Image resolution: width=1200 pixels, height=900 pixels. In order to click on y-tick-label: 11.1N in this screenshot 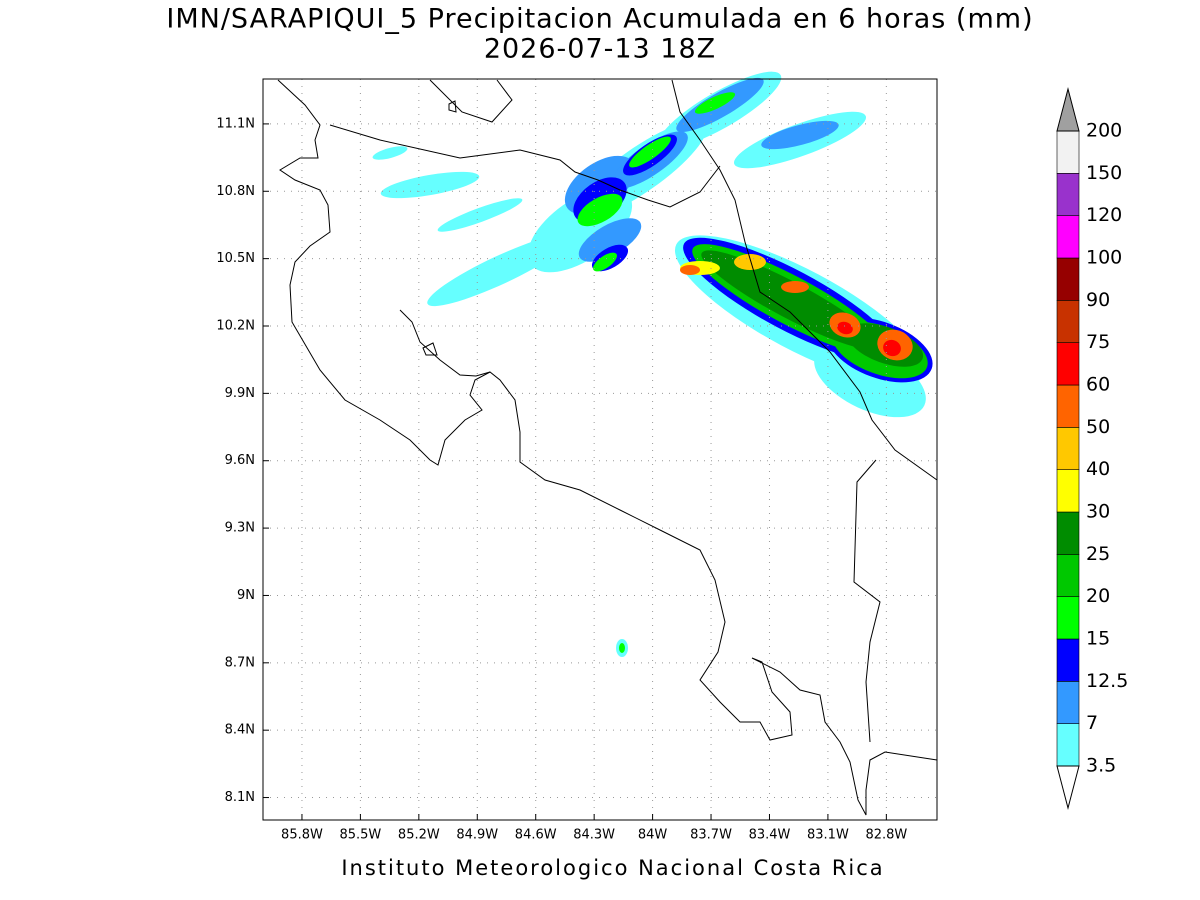, I will do `click(235, 123)`.